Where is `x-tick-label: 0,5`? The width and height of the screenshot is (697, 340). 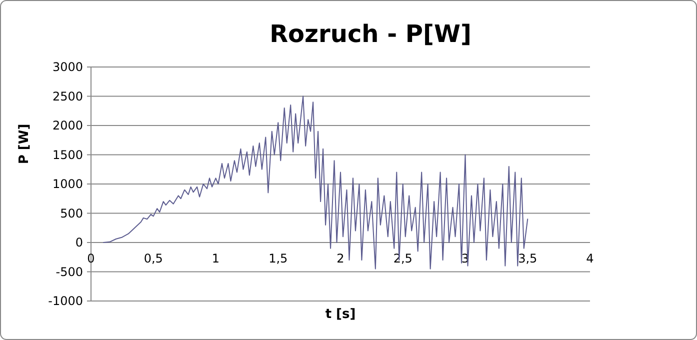
x-tick-label: 0,5 is located at coordinates (153, 259).